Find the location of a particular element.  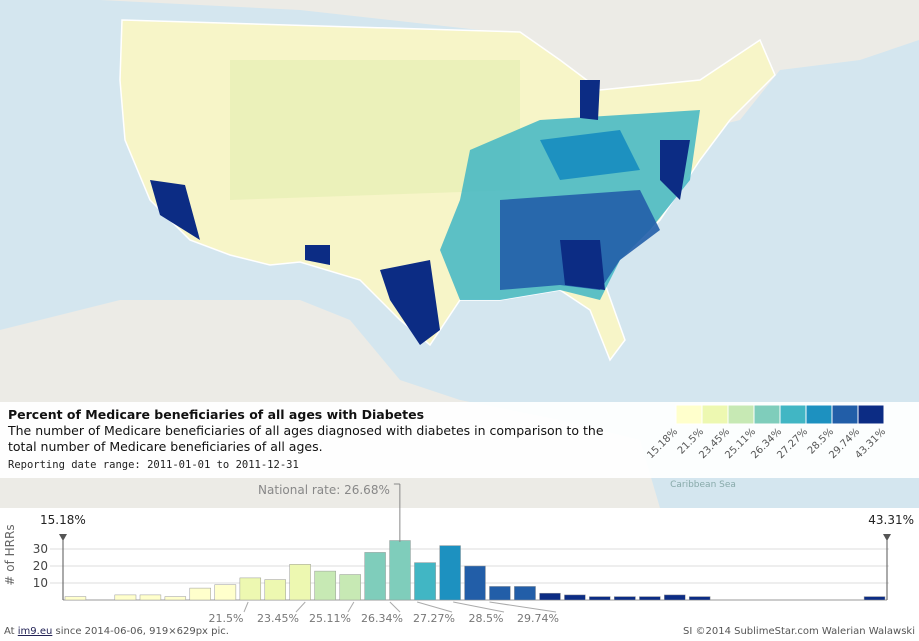

sea-label: Caribbean Sea is located at coordinates (703, 485).